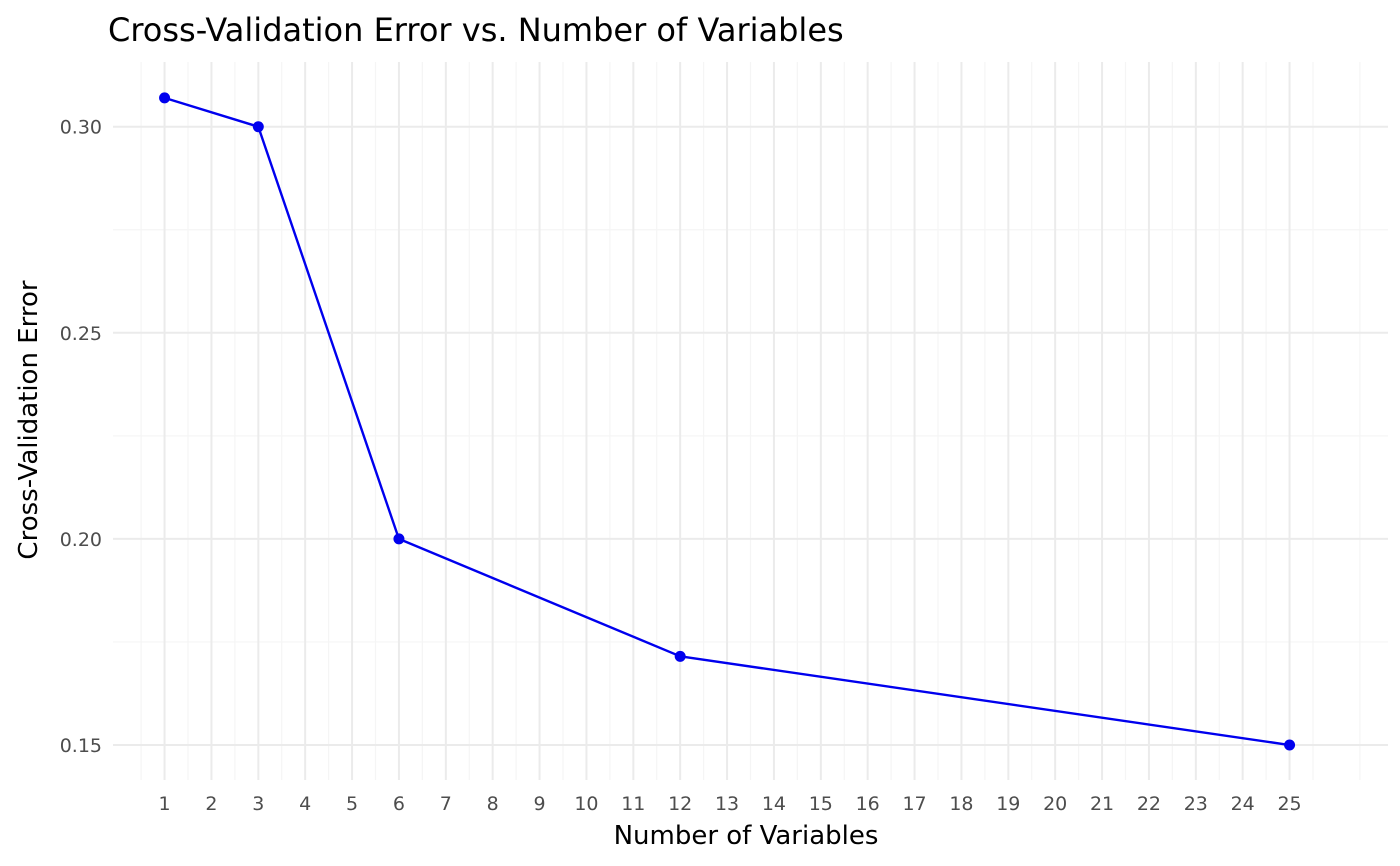 This screenshot has width=1400, height=866. Describe the element at coordinates (165, 804) in the screenshot. I see `x-tick-label: 1` at that location.